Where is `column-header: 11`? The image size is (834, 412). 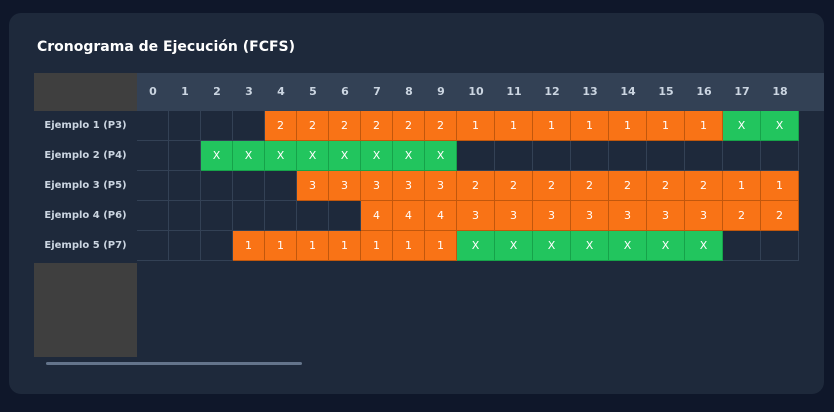 column-header: 11 is located at coordinates (514, 91).